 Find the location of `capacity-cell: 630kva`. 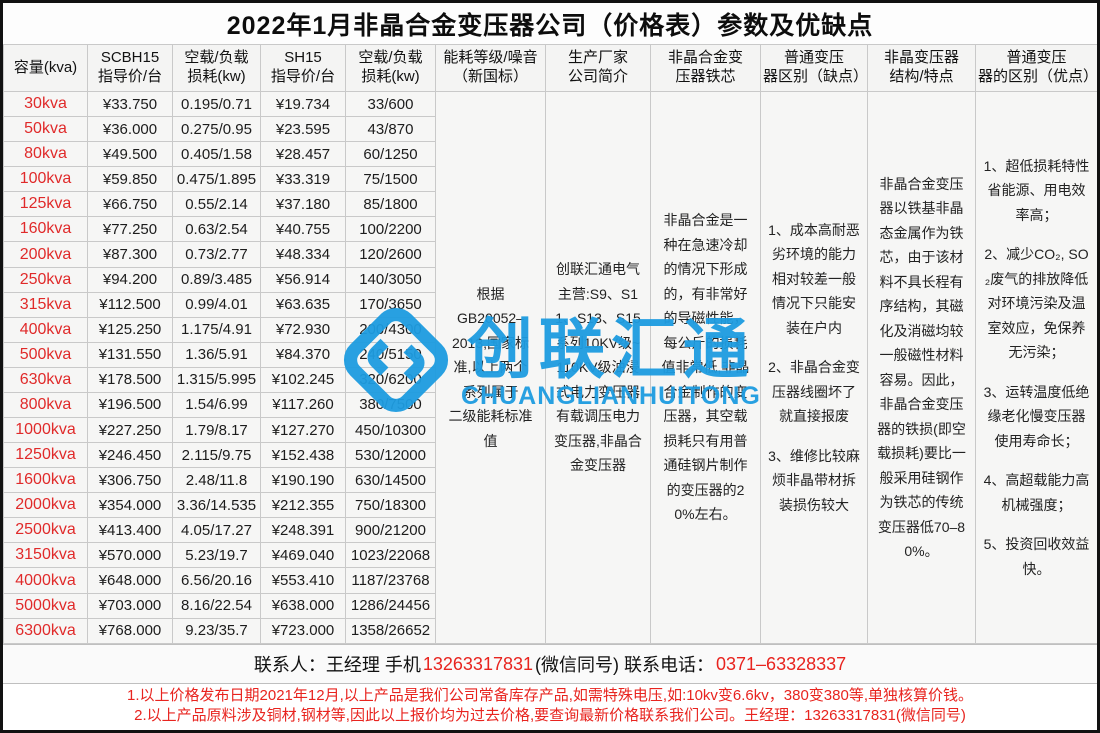

capacity-cell: 630kva is located at coordinates (45, 379).